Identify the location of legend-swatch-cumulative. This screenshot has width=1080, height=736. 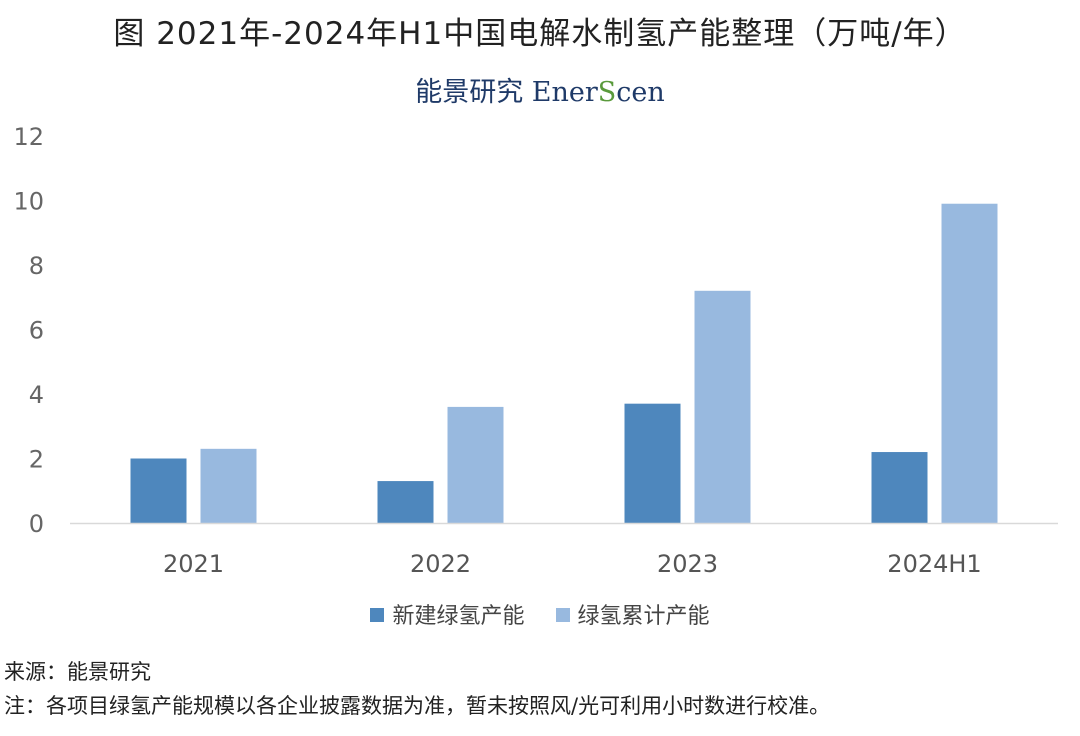
(562, 615).